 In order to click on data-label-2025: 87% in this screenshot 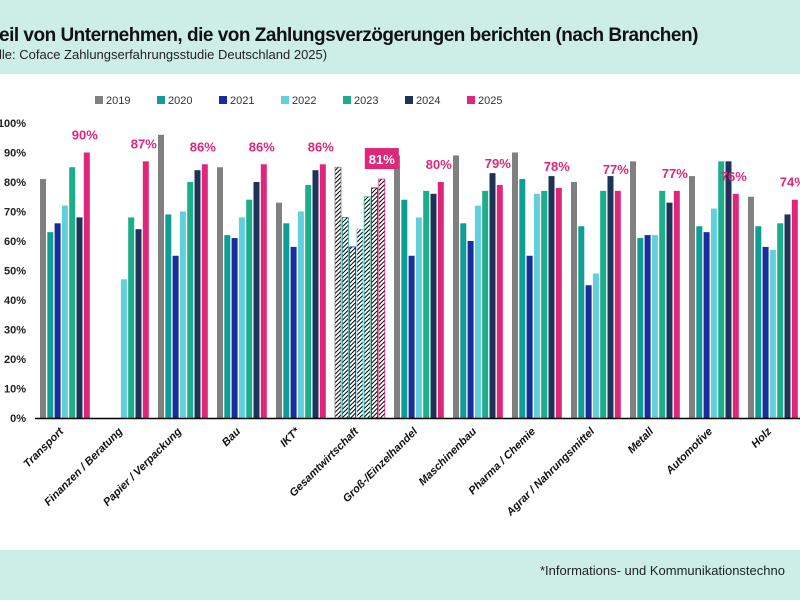, I will do `click(144, 143)`.